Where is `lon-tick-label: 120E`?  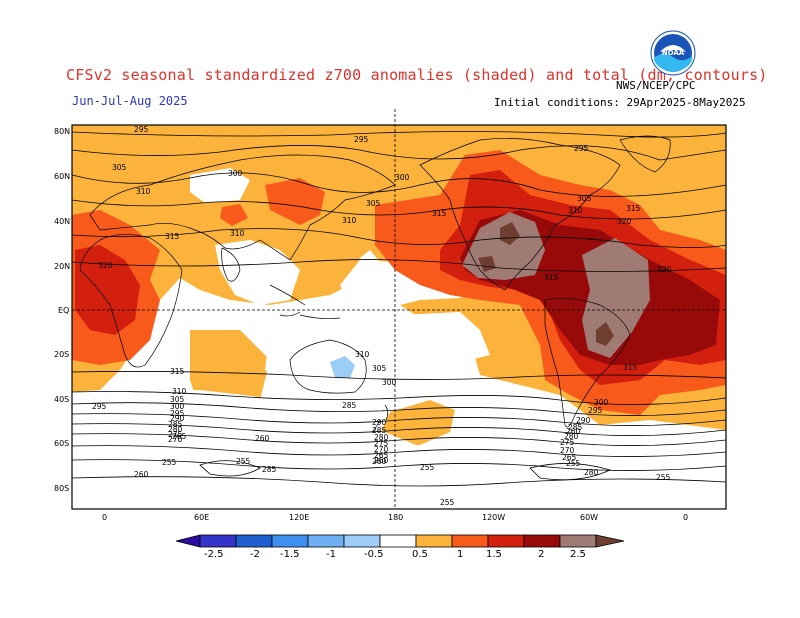
lon-tick-label: 120E is located at coordinates (299, 517).